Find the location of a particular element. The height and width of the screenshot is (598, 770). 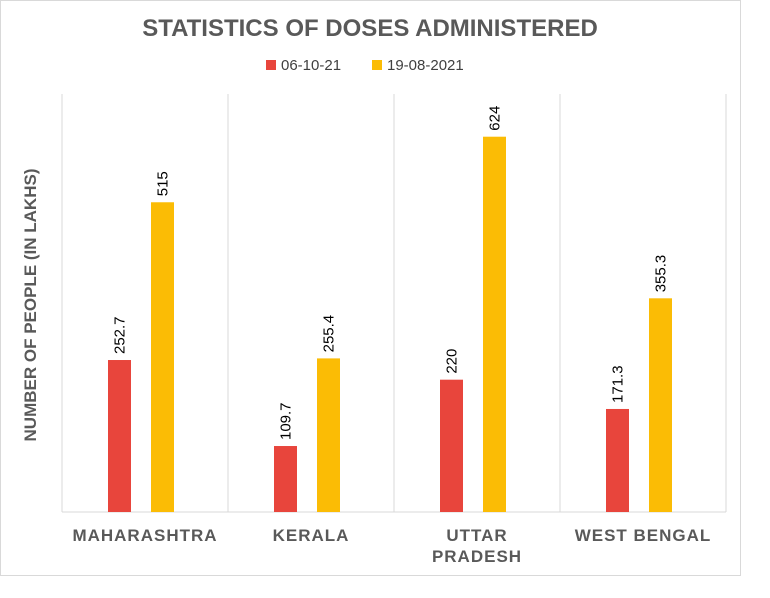

value-label: 171.3 is located at coordinates (618, 384).